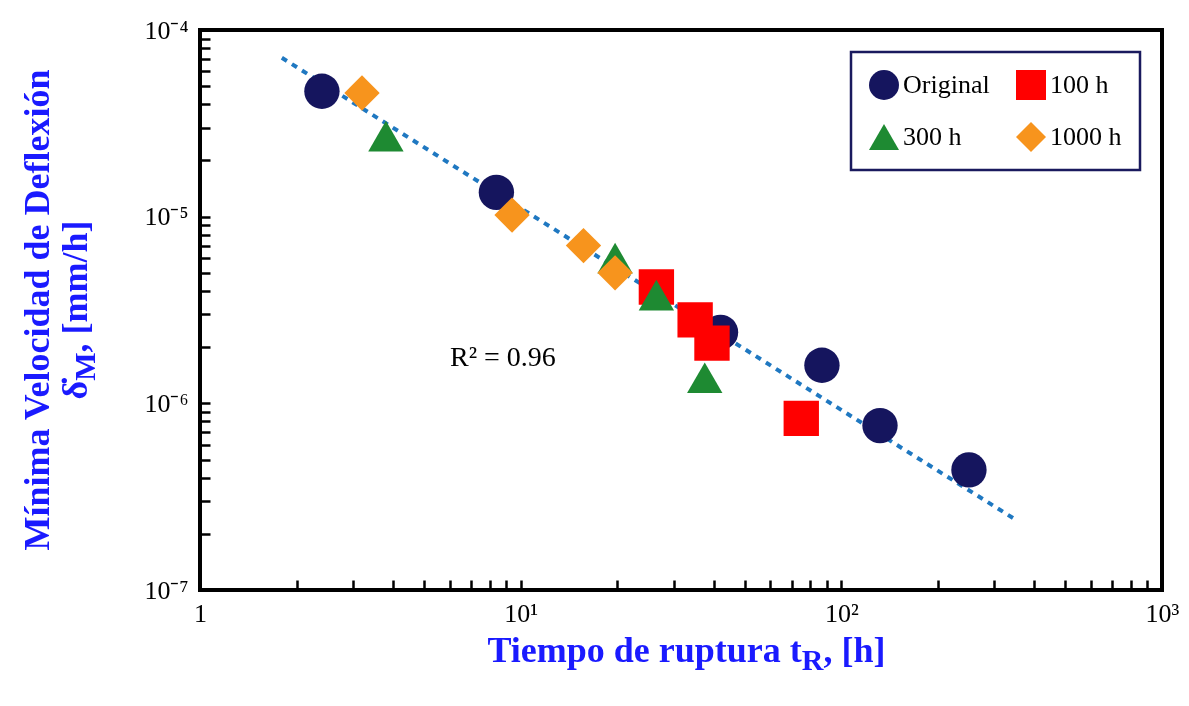 The image size is (1189, 706). Describe the element at coordinates (841, 613) in the screenshot. I see `x-tick-label: 10²` at that location.